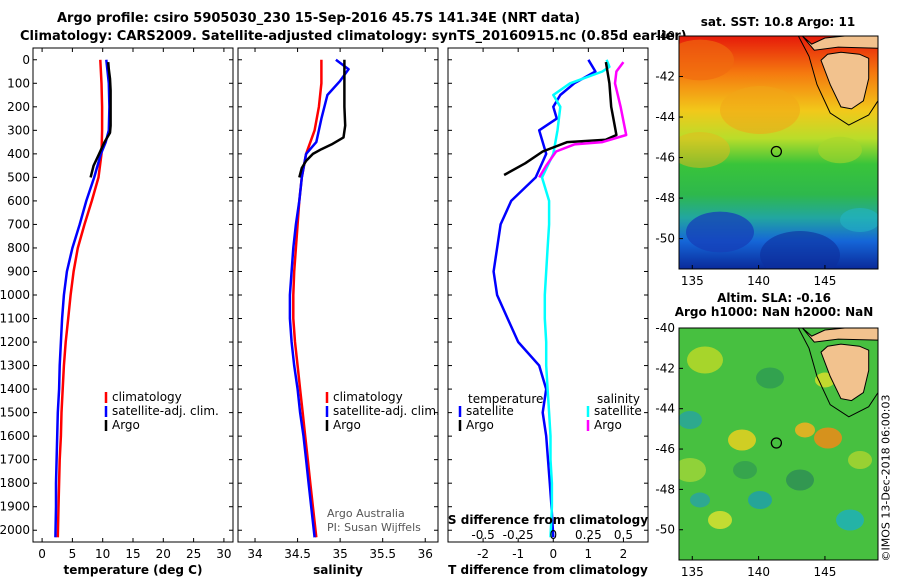  I want to click on legend-title: salinity, so click(618, 399).